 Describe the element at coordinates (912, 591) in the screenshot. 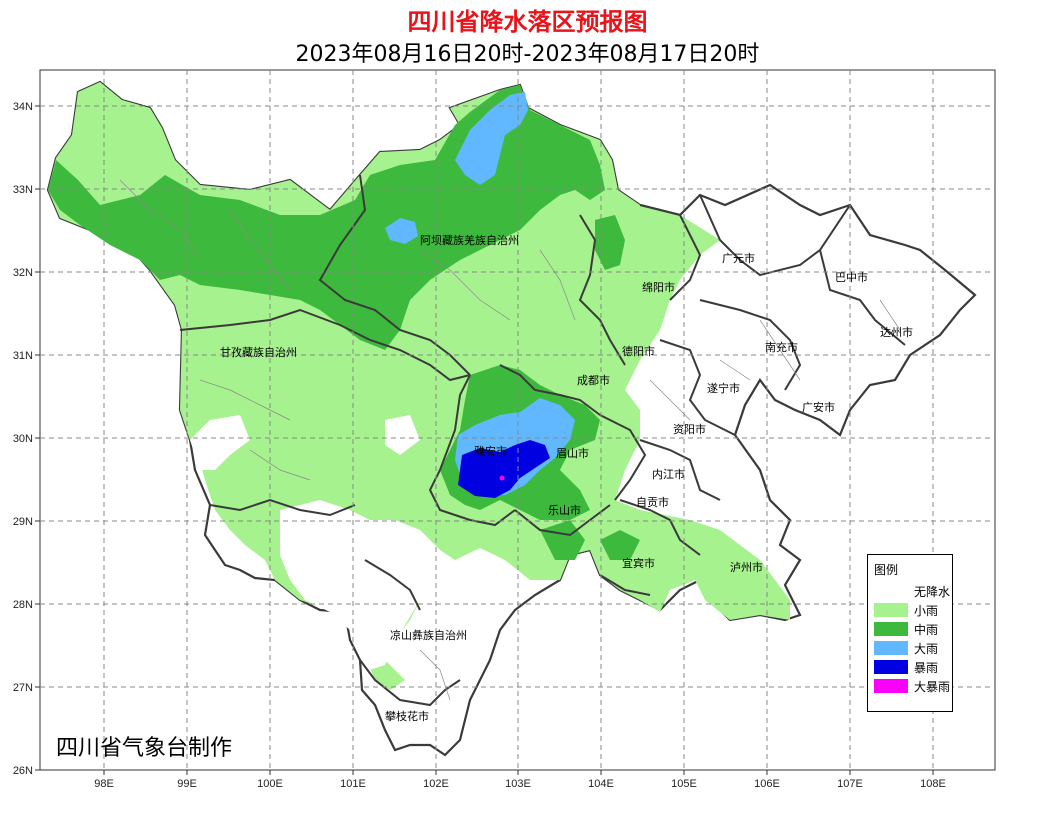

I see `legend-item-no-rain: 无降水` at that location.